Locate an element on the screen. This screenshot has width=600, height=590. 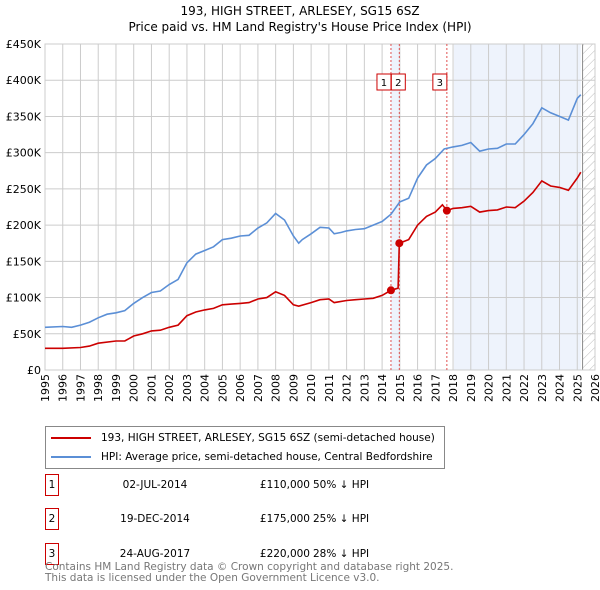
x-tick-label: 1998 is located at coordinates (98, 388).